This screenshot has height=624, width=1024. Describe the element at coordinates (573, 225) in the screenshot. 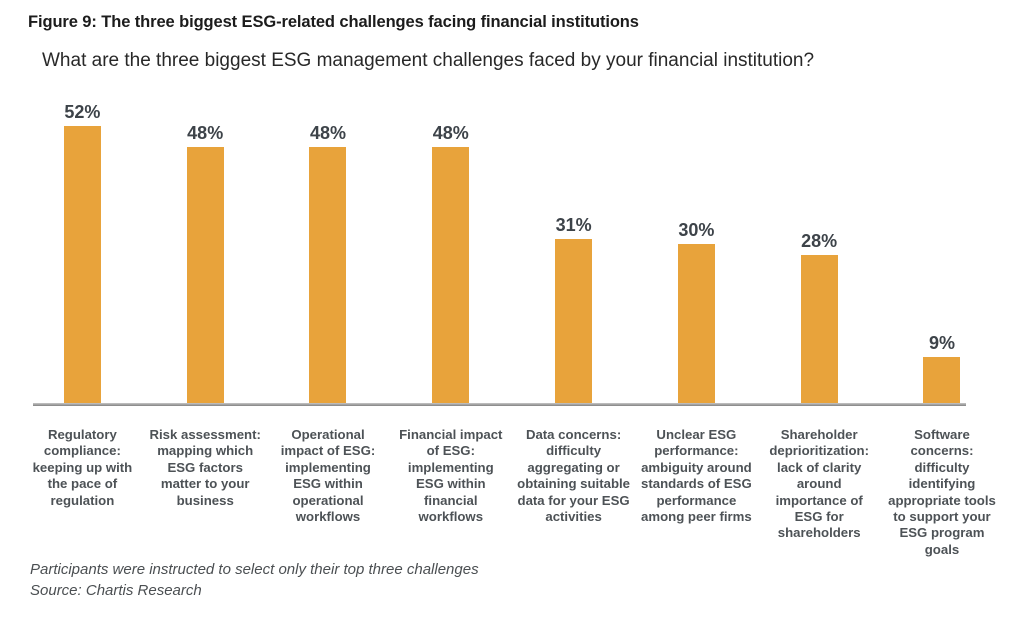

I see `bar-value-label: 31%` at that location.